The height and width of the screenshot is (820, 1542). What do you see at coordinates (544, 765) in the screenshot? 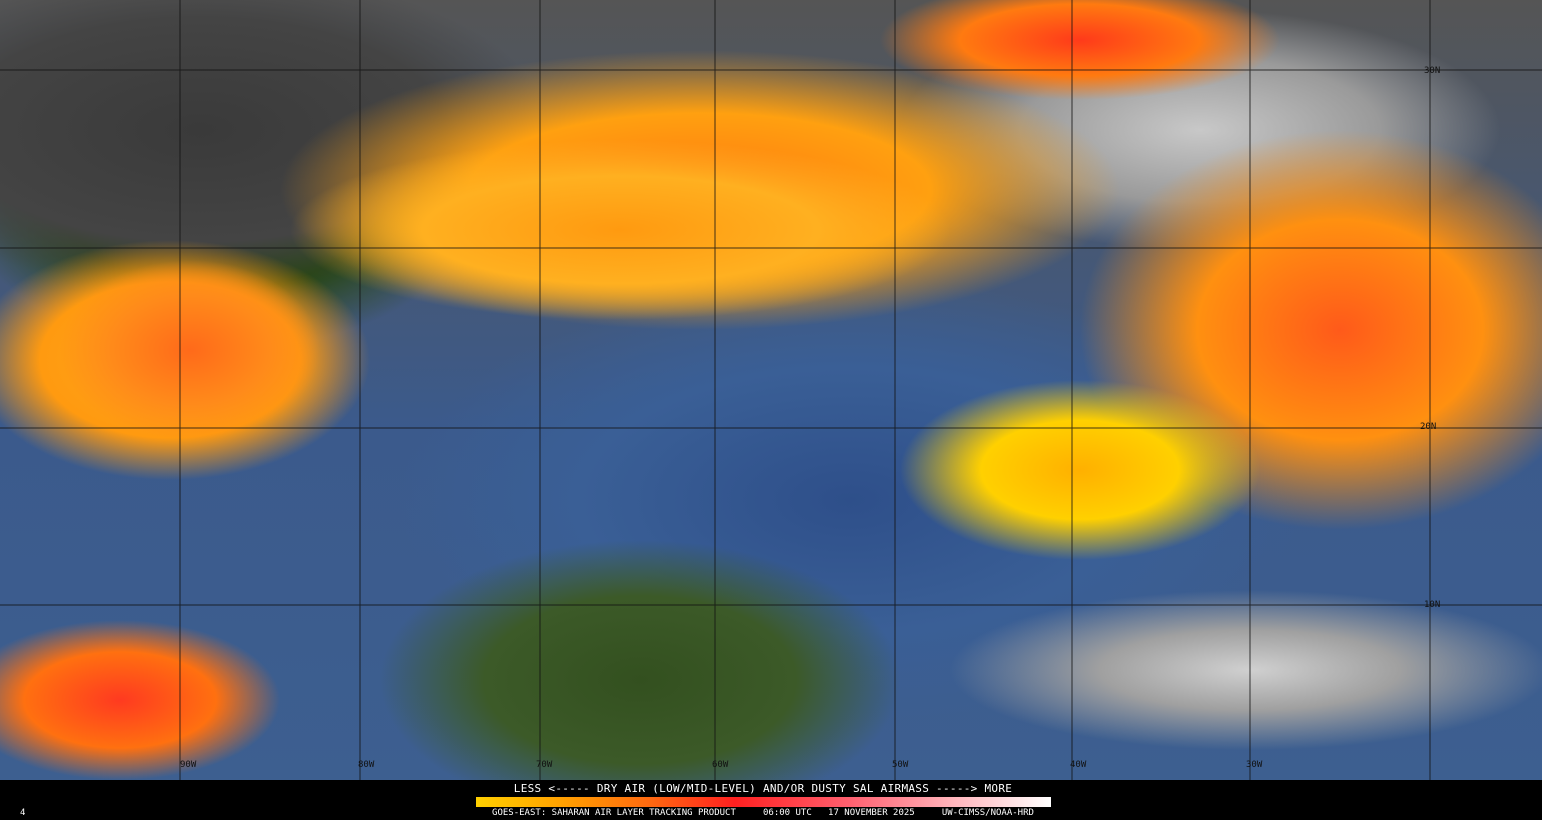
I see `lon-label: 70W` at bounding box center [544, 765].